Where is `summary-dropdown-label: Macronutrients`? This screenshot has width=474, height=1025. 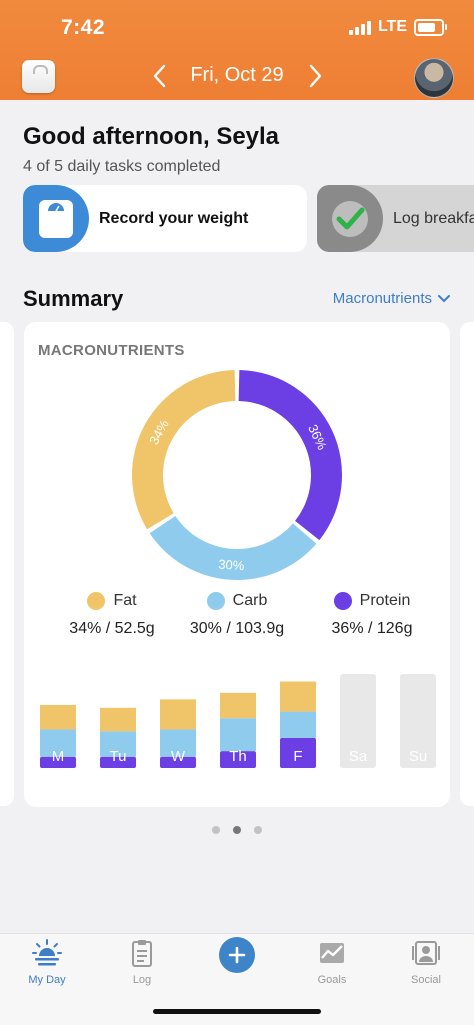
summary-dropdown-label: Macronutrients is located at coordinates (382, 298).